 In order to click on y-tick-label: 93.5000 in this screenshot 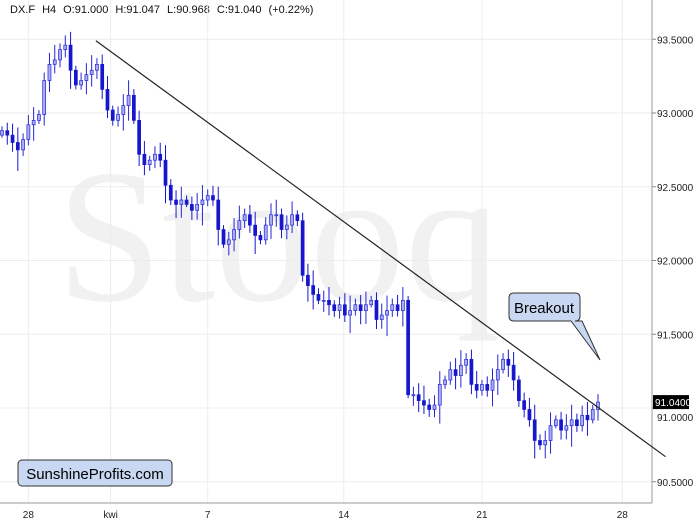, I will do `click(675, 40)`.